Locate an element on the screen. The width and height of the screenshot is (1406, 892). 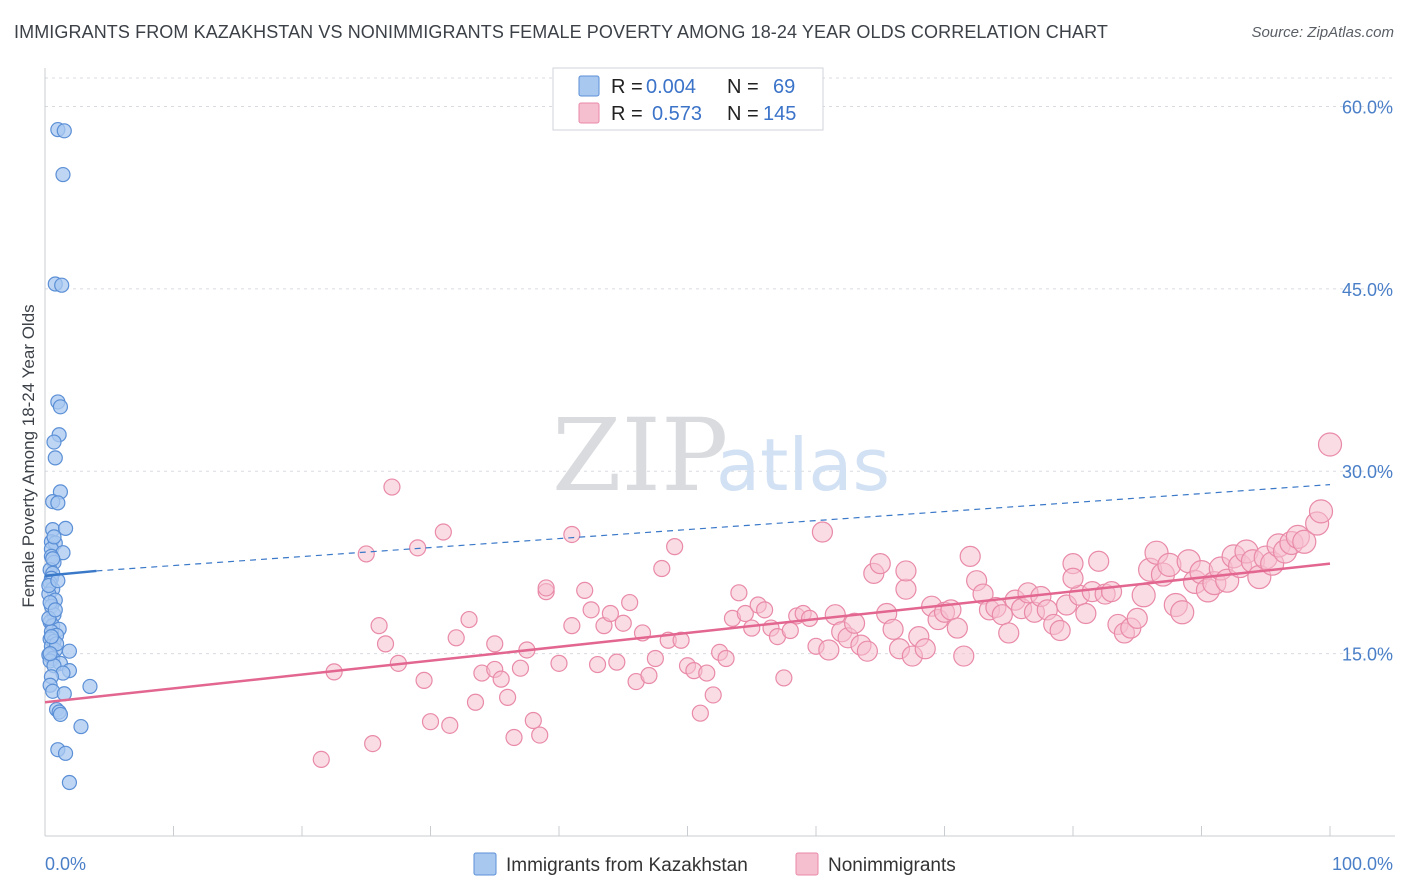
source-credit: Source: ZipAtlas.com is located at coordinates (1322, 32).